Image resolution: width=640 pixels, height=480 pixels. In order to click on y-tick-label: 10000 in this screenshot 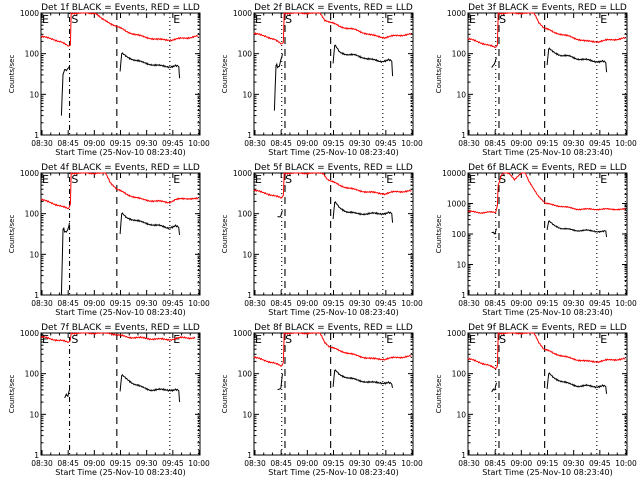, I will do `click(454, 173)`.